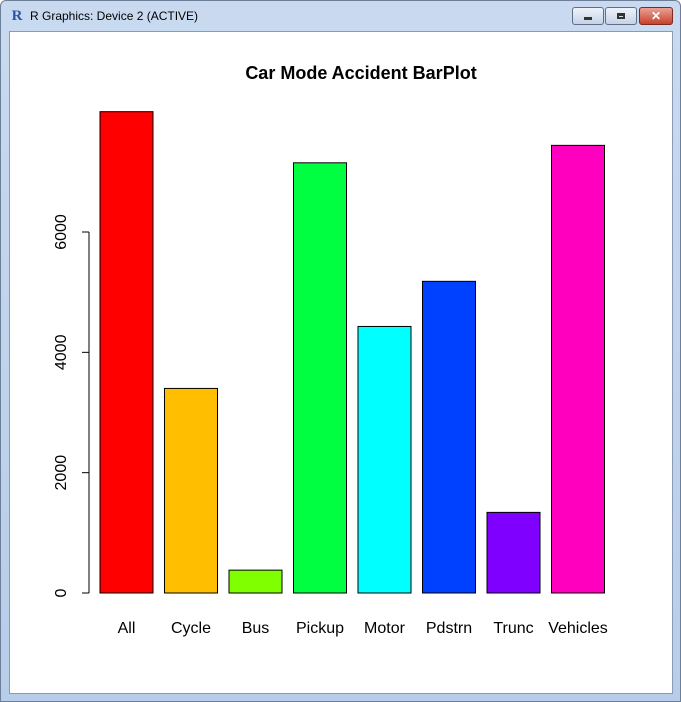 This screenshot has width=681, height=702. I want to click on bar-cycle, so click(191, 490).